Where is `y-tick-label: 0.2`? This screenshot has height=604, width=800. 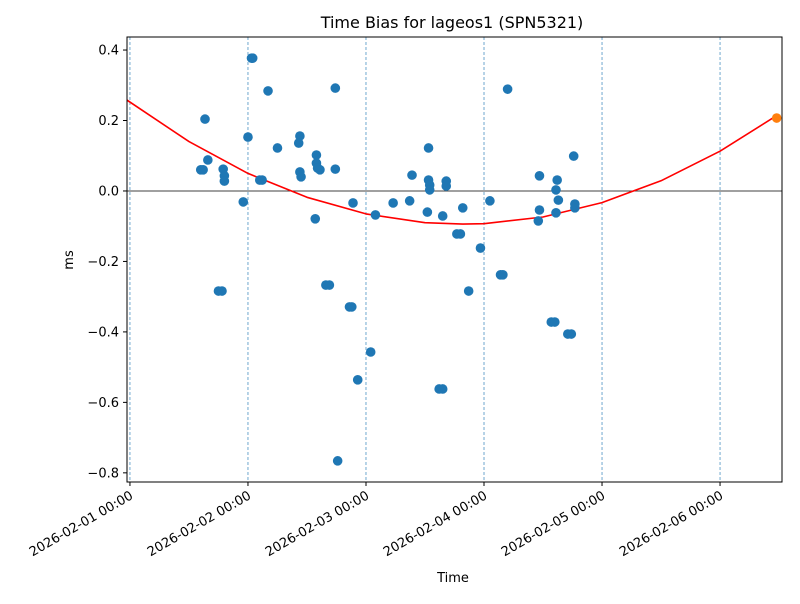 y-tick-label: 0.2 is located at coordinates (108, 121).